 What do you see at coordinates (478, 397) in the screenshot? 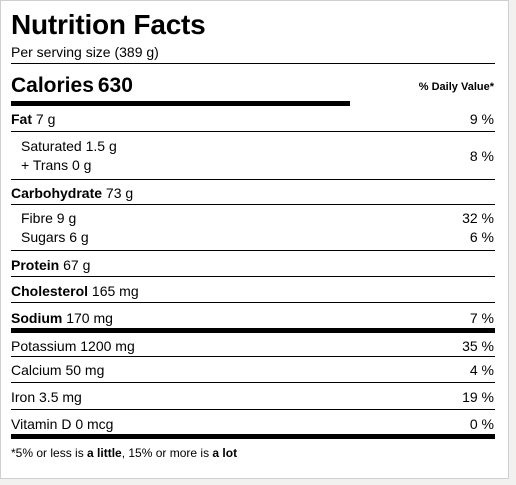
I see `iron-pct: 19 %` at bounding box center [478, 397].